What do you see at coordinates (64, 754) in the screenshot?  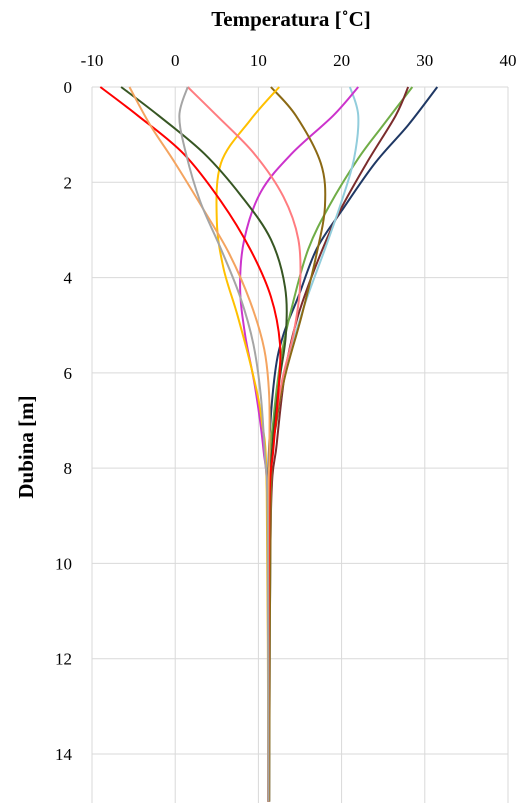 I see `y-tick-label: 14` at bounding box center [64, 754].